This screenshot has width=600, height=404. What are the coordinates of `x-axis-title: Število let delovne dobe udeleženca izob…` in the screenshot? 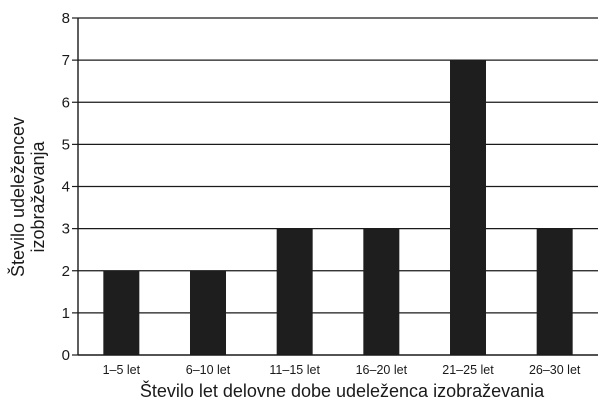 It's located at (342, 390).